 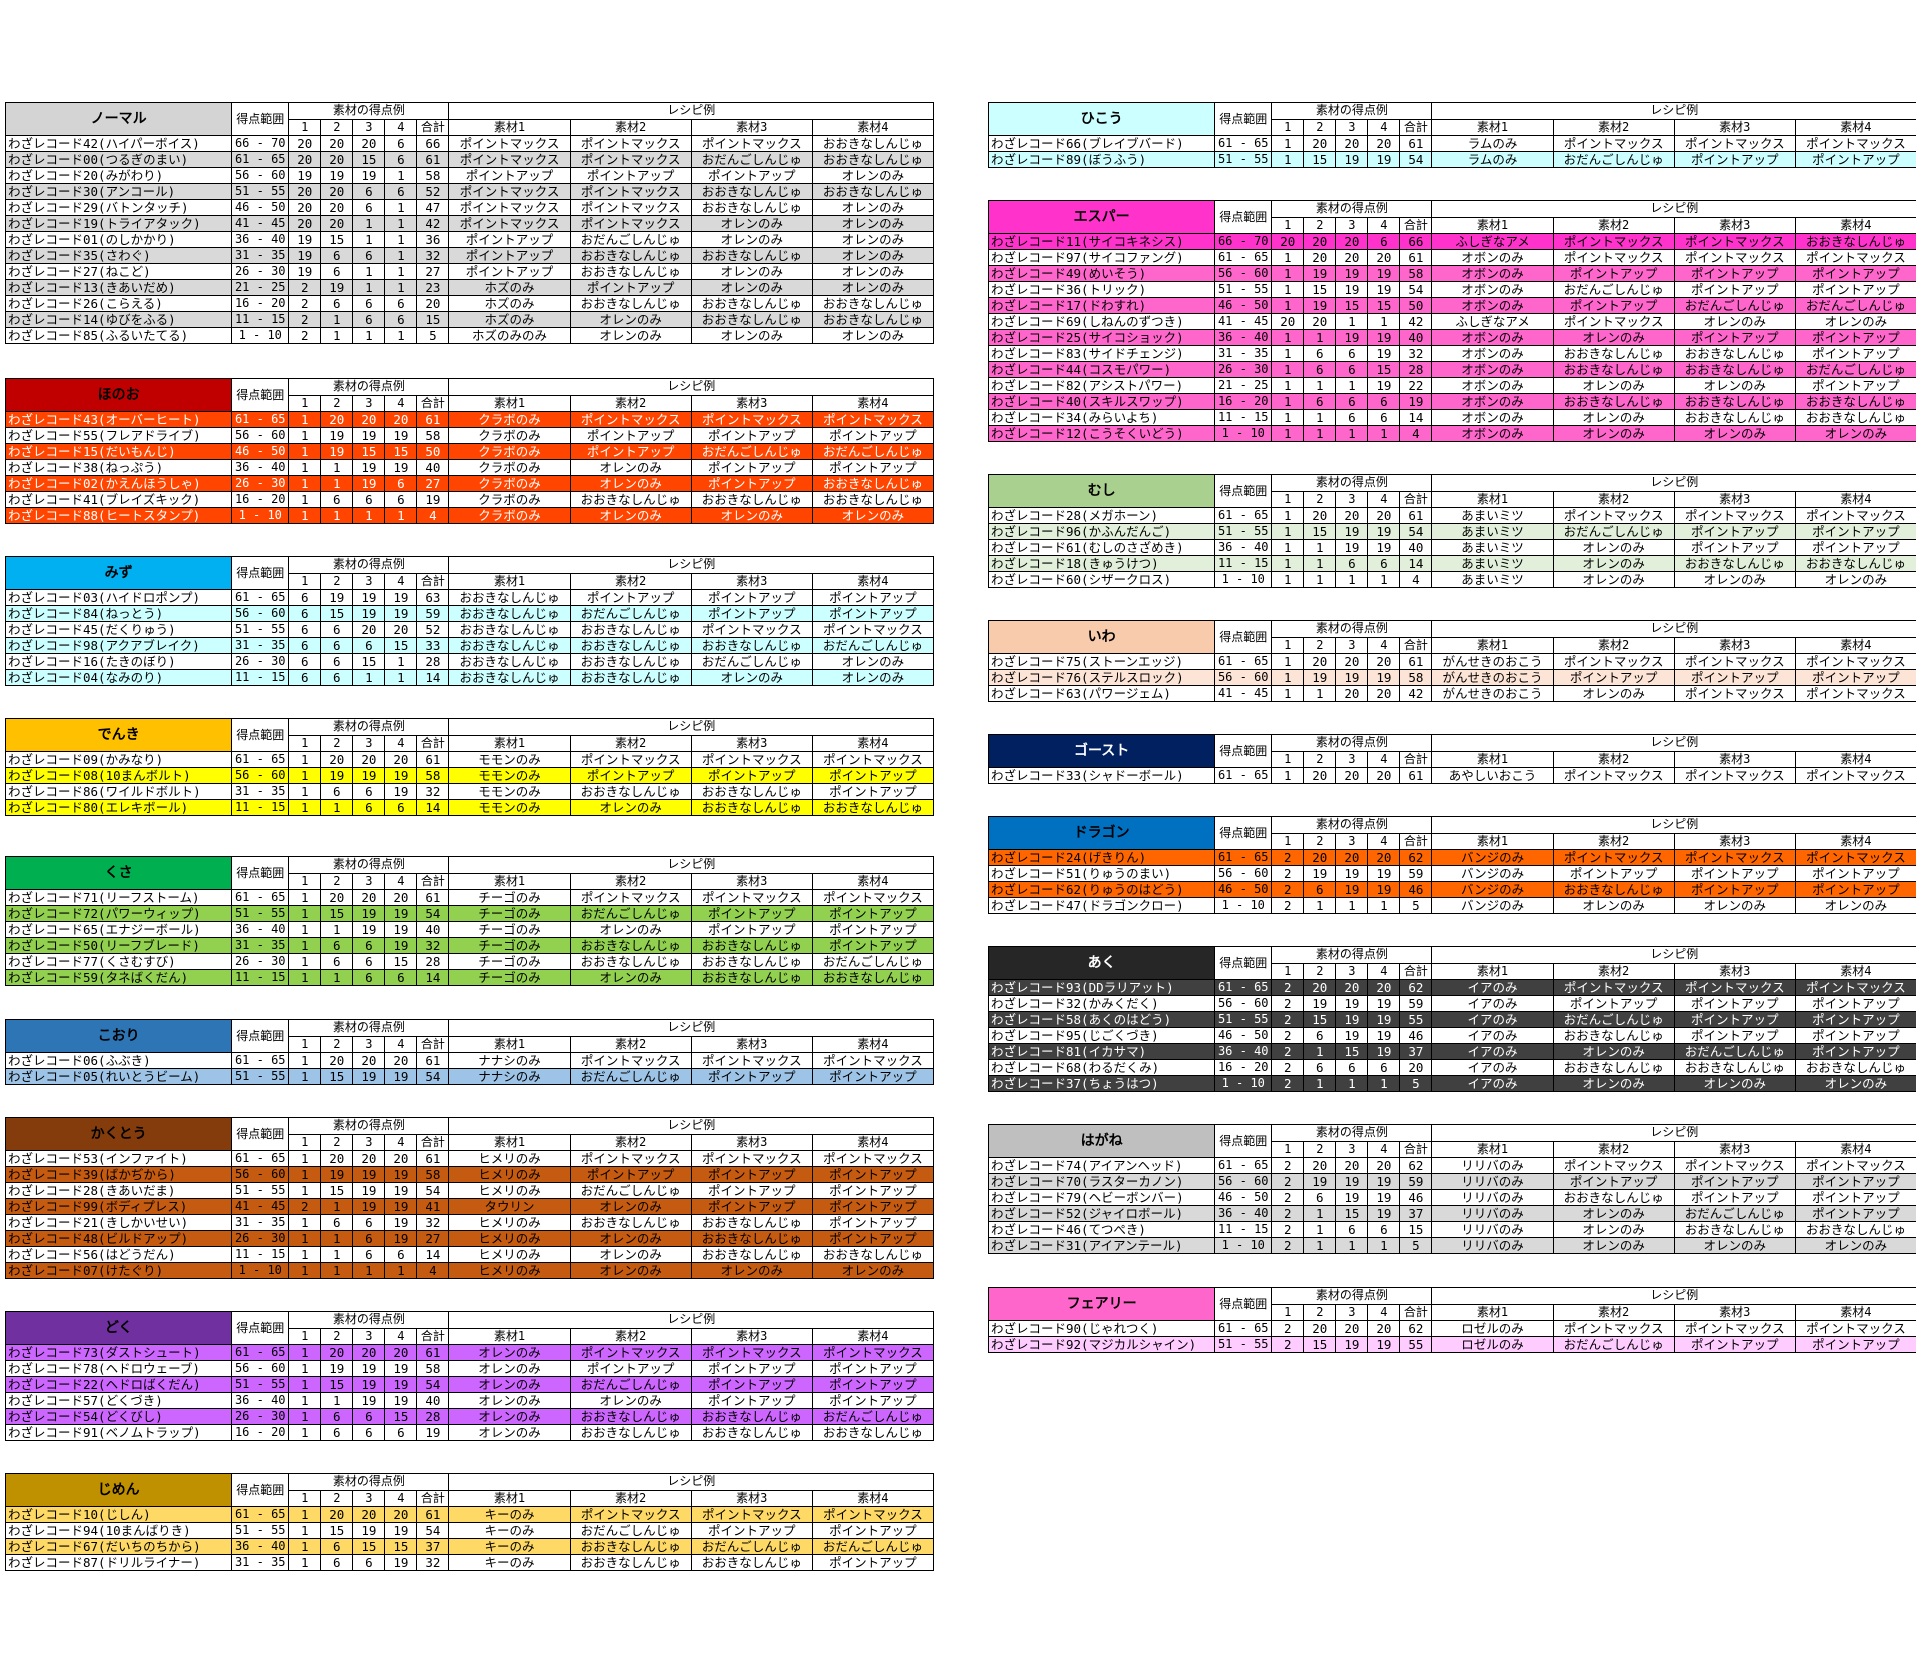 What do you see at coordinates (1384, 645) in the screenshot?
I see `num-header: 4` at bounding box center [1384, 645].